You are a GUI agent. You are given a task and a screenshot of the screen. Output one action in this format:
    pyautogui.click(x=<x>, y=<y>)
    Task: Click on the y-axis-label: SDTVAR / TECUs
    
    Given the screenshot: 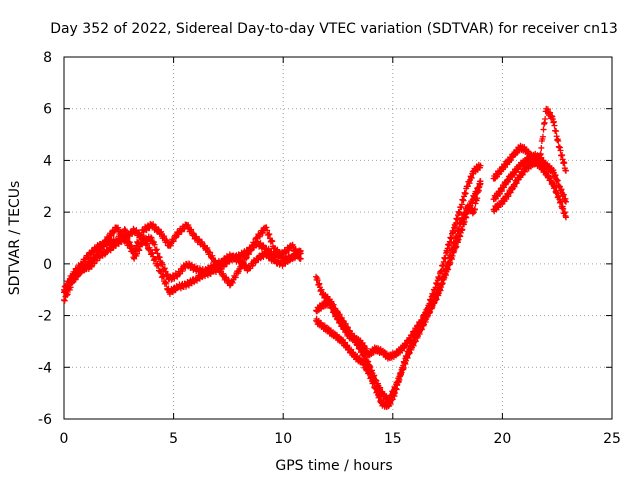 What is the action you would take?
    pyautogui.click(x=15, y=238)
    